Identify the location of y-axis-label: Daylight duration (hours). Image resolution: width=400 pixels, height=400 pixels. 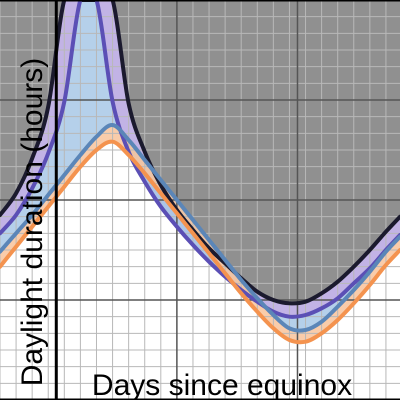
(32, 222).